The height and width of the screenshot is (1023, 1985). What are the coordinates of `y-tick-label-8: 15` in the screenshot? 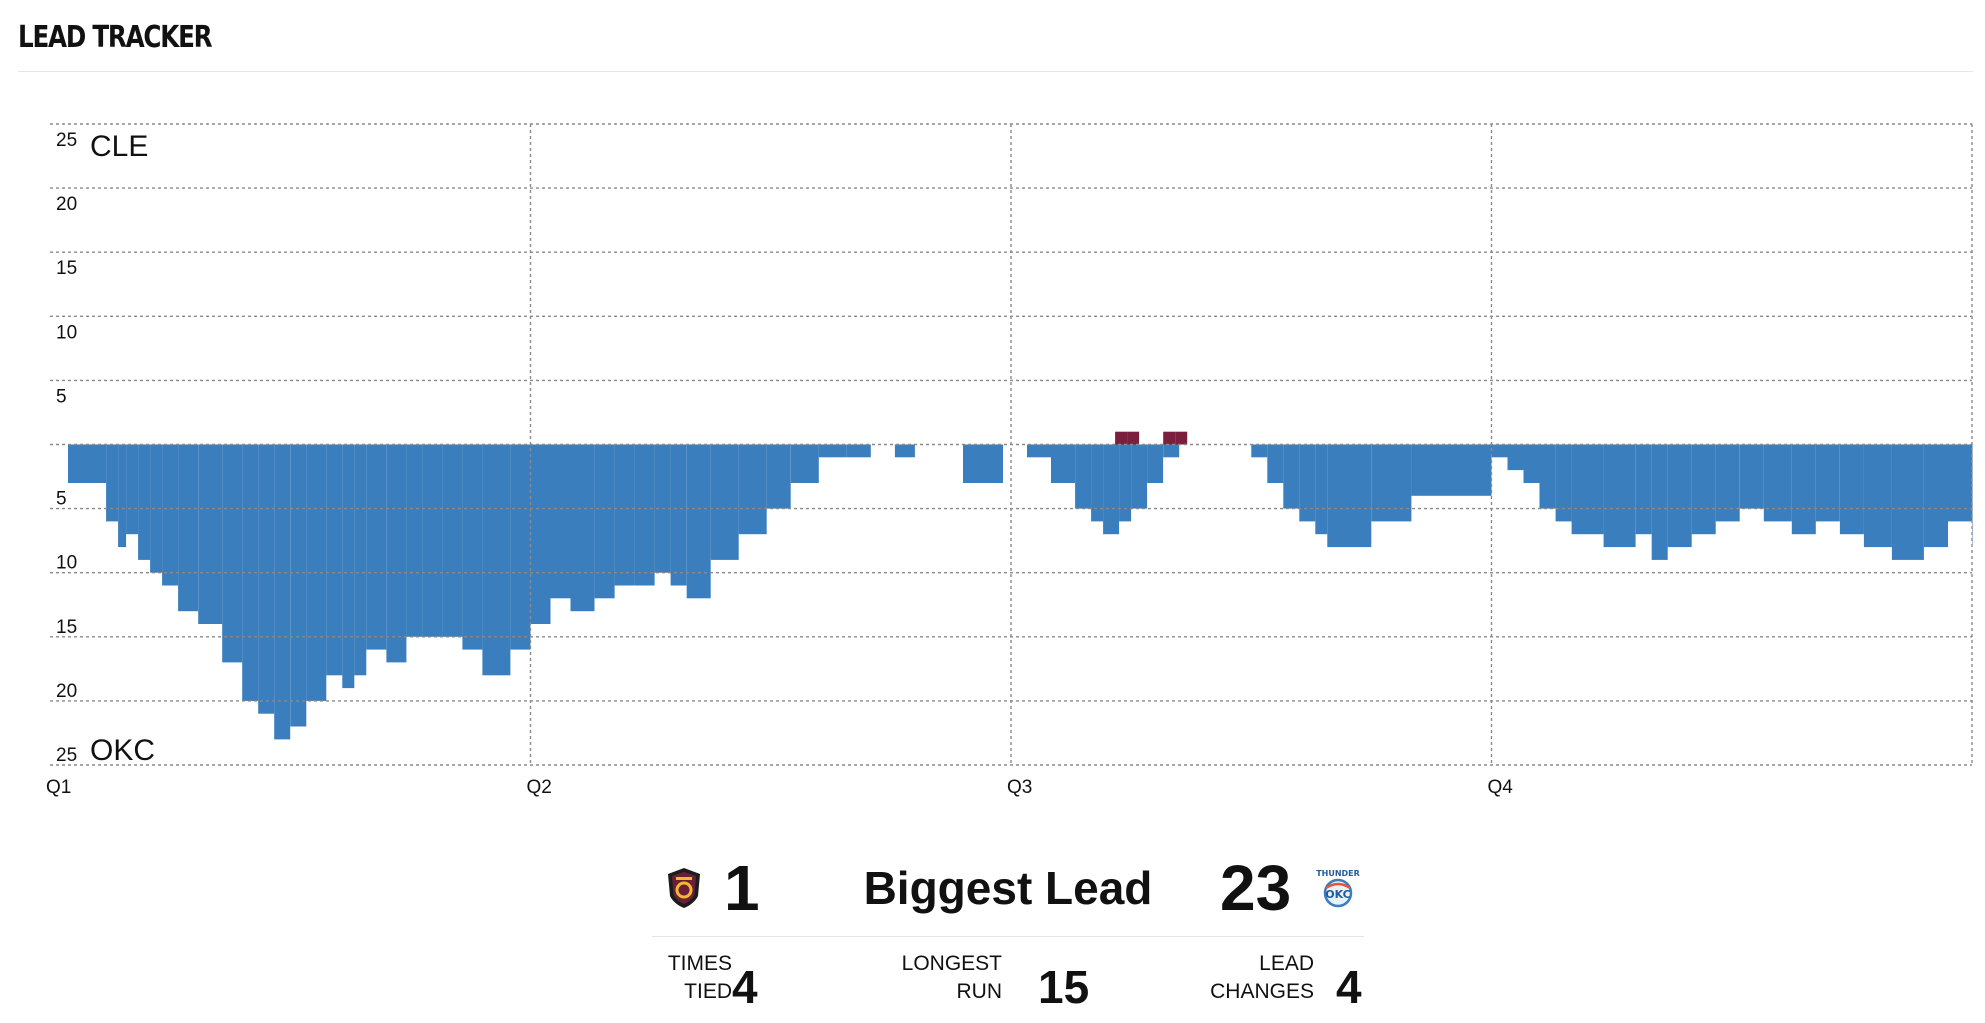 It's located at (66, 627).